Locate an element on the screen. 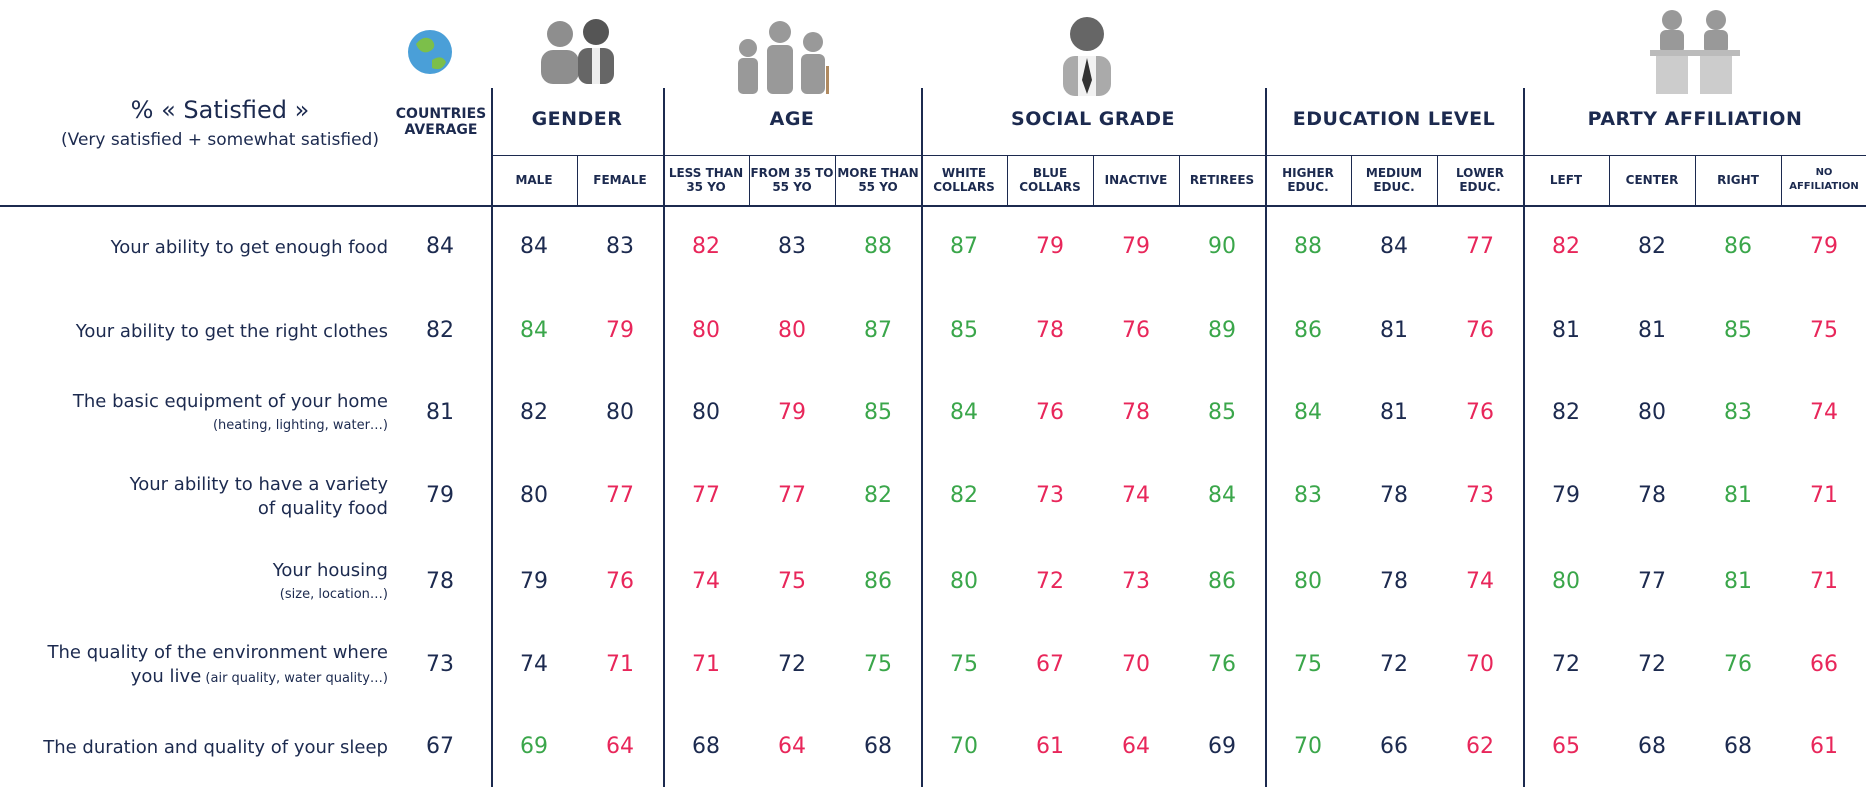 This screenshot has width=1866, height=788. row-label-line: The quality of the environment where is located at coordinates (218, 653).